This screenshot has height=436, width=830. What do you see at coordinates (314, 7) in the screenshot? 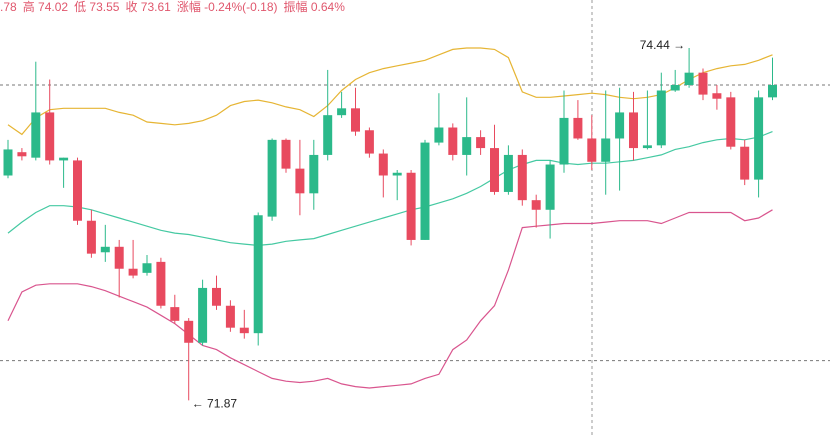
I see `header-item: 振幅 0.64%` at bounding box center [314, 7].